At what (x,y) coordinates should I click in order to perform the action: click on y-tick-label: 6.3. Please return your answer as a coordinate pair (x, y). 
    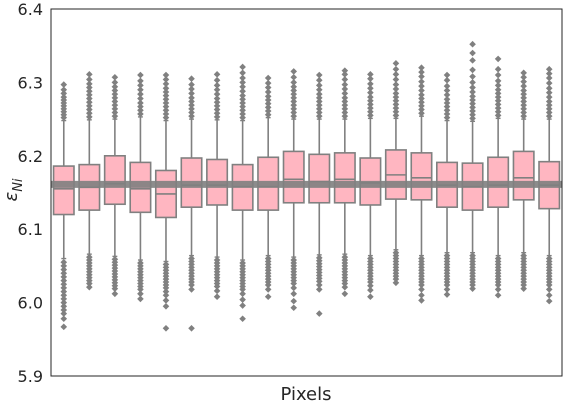
    Looking at the image, I should click on (30, 82).